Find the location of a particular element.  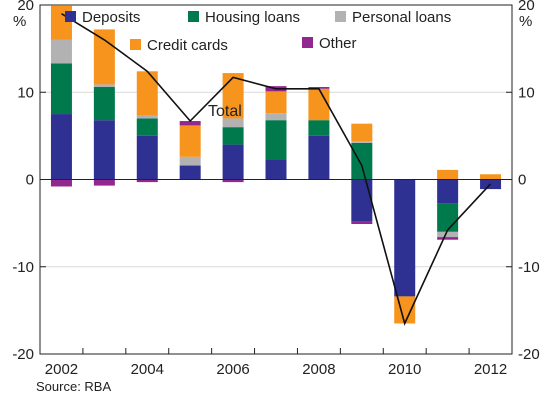

bar-housing-loans-2006 is located at coordinates (233, 136).